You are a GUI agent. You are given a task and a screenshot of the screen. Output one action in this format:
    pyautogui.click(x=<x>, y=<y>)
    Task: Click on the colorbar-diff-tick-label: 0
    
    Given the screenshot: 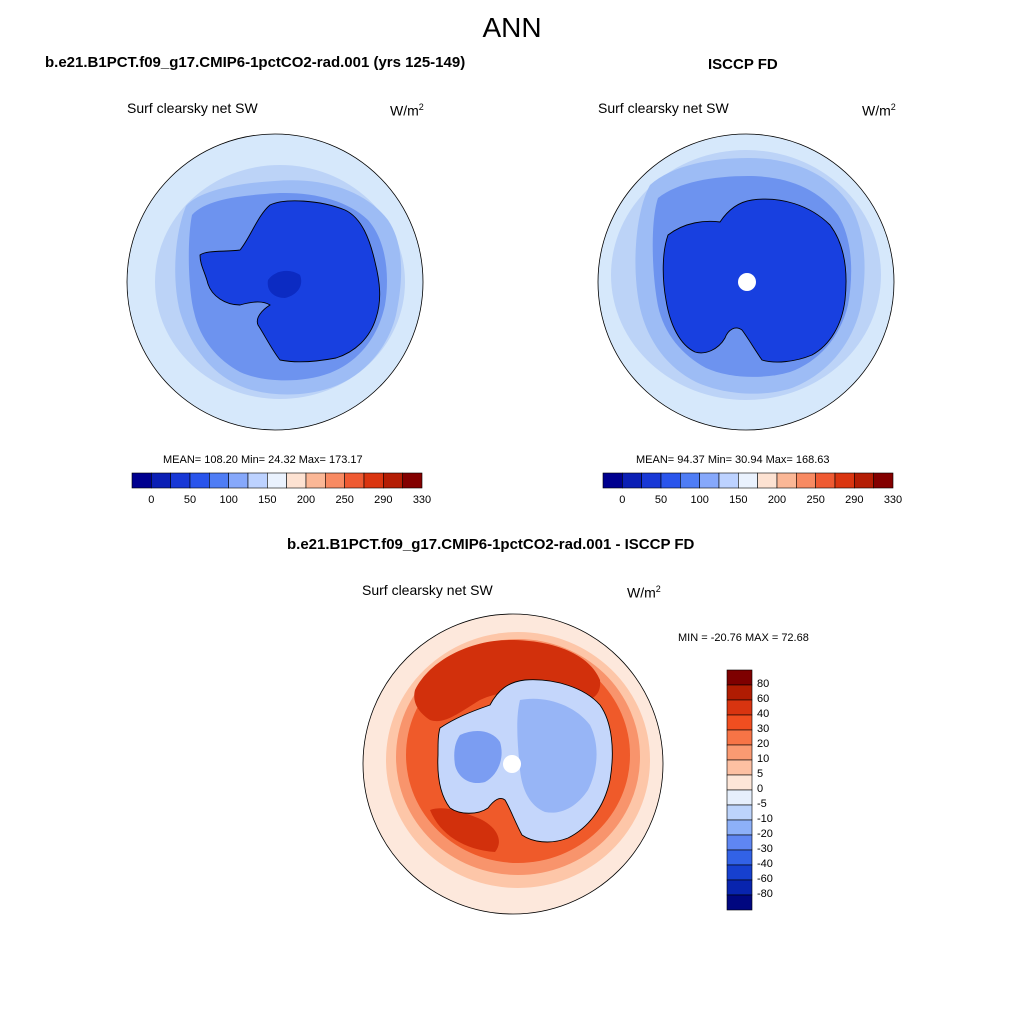 What is the action you would take?
    pyautogui.click(x=760, y=789)
    